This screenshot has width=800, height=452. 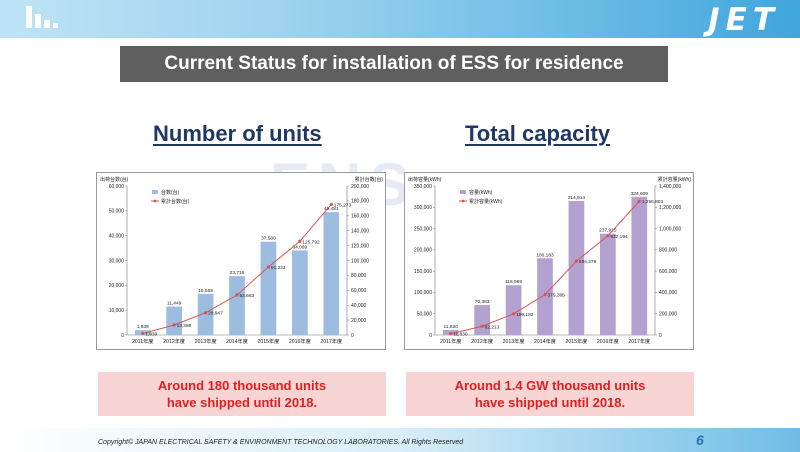 I want to click on units-heading: Number of units, so click(x=237, y=133).